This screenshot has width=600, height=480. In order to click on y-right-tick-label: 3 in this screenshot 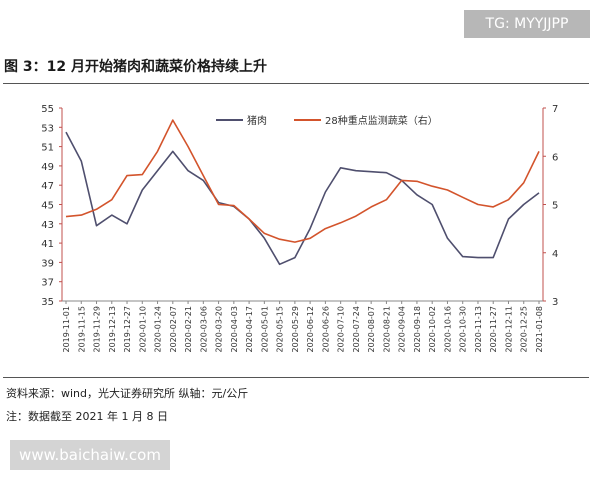, I will do `click(555, 302)`.